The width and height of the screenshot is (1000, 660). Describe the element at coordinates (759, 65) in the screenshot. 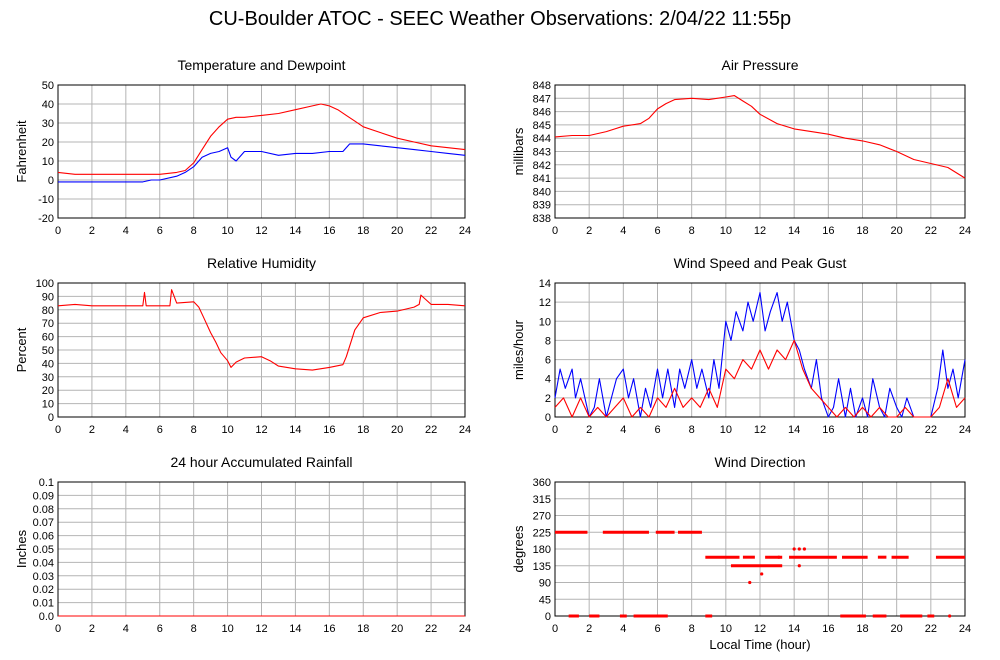

I see `chart-title: Air Pressure` at that location.